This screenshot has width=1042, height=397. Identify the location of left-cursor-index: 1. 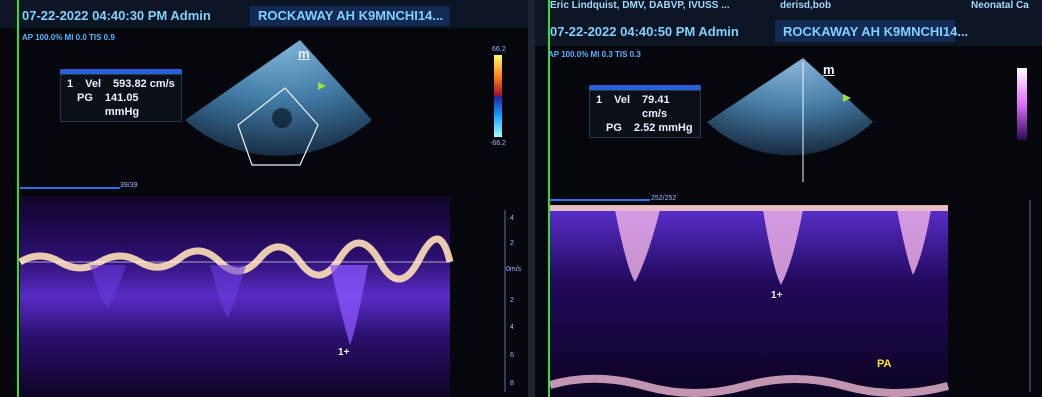
(341, 352).